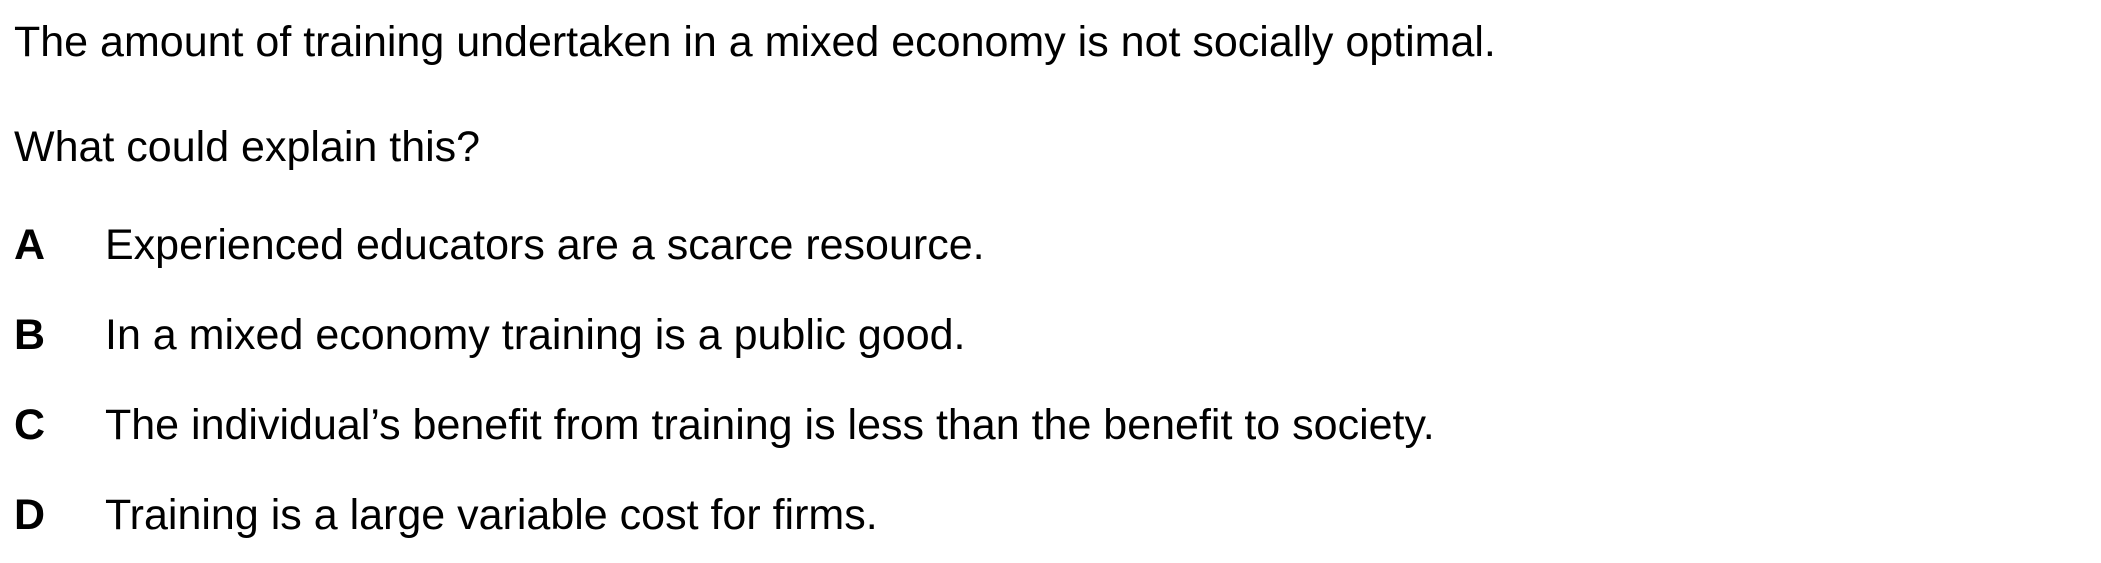  I want to click on option-letter: A, so click(30, 245).